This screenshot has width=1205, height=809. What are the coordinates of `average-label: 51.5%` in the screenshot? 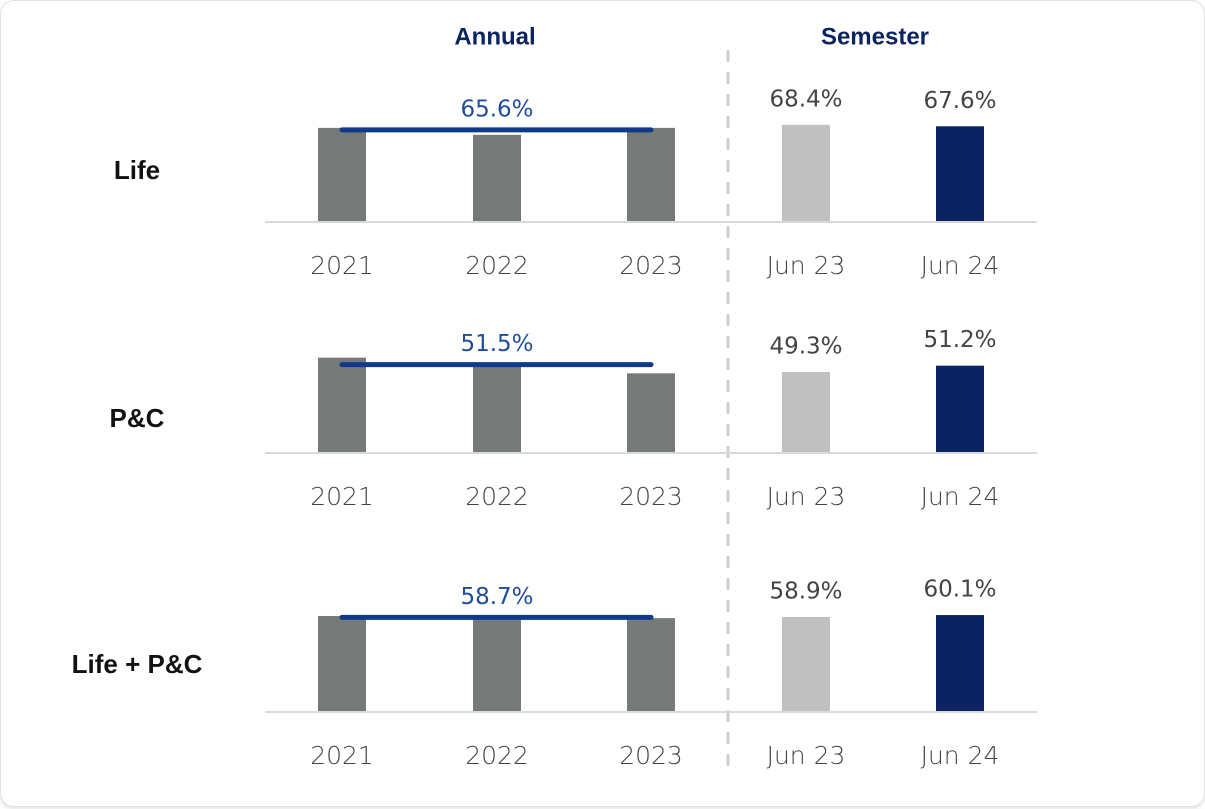 It's located at (496, 344).